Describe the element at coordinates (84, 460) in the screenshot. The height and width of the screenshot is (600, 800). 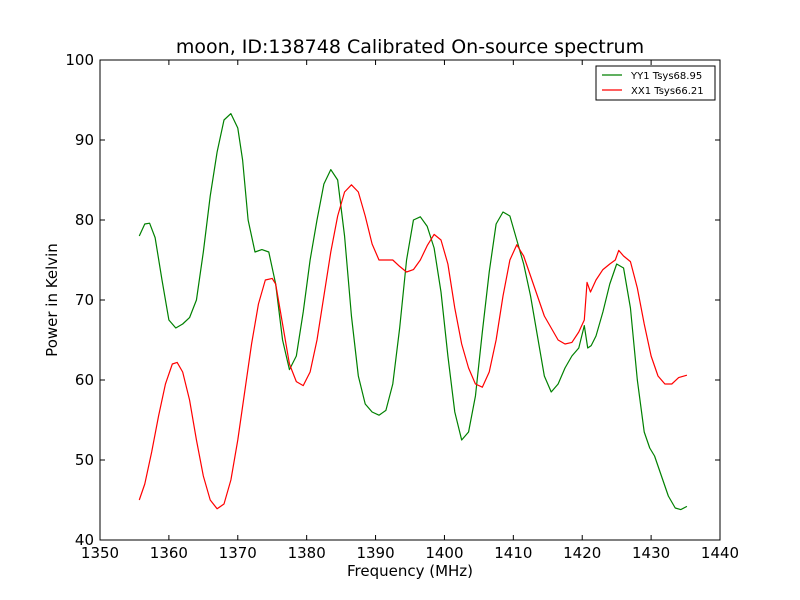
I see `y-tick-label: 50` at that location.